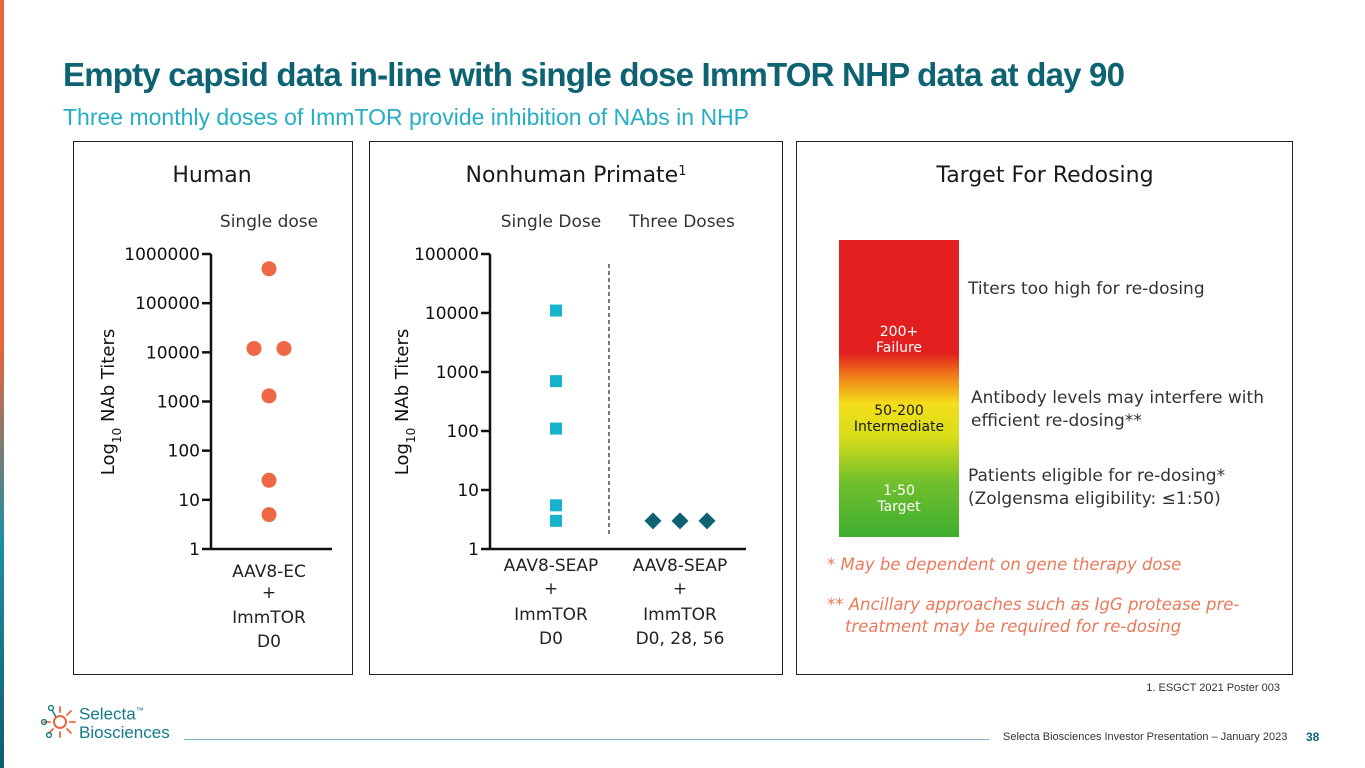 The image size is (1365, 768). What do you see at coordinates (1013, 626) in the screenshot?
I see `note-ancillary-line-2: treatment may be required for re-dosing` at bounding box center [1013, 626].